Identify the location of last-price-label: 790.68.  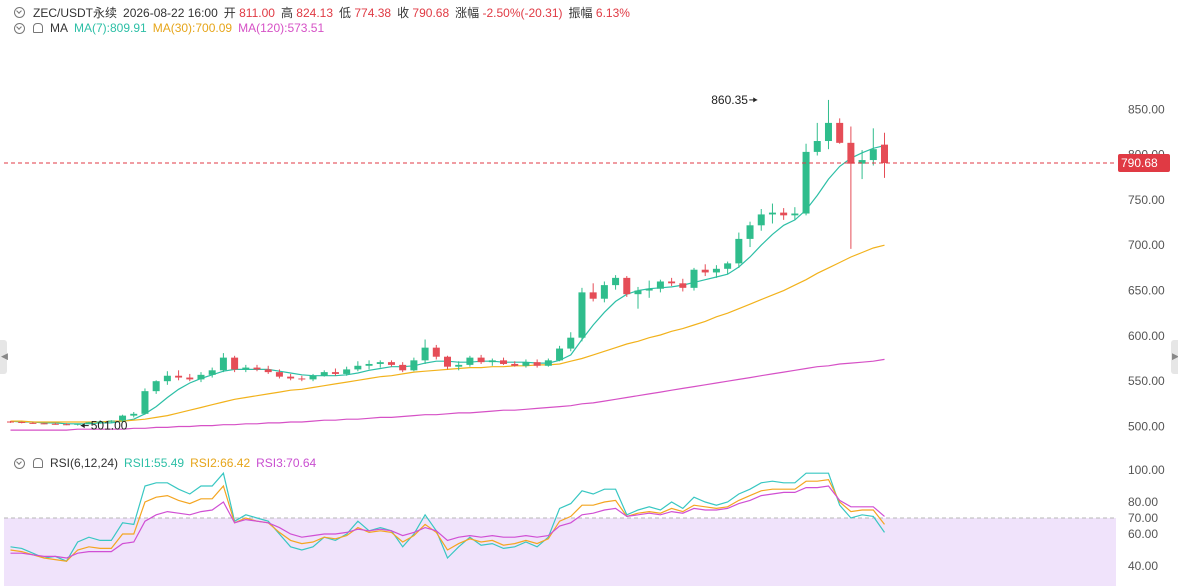
(1139, 163).